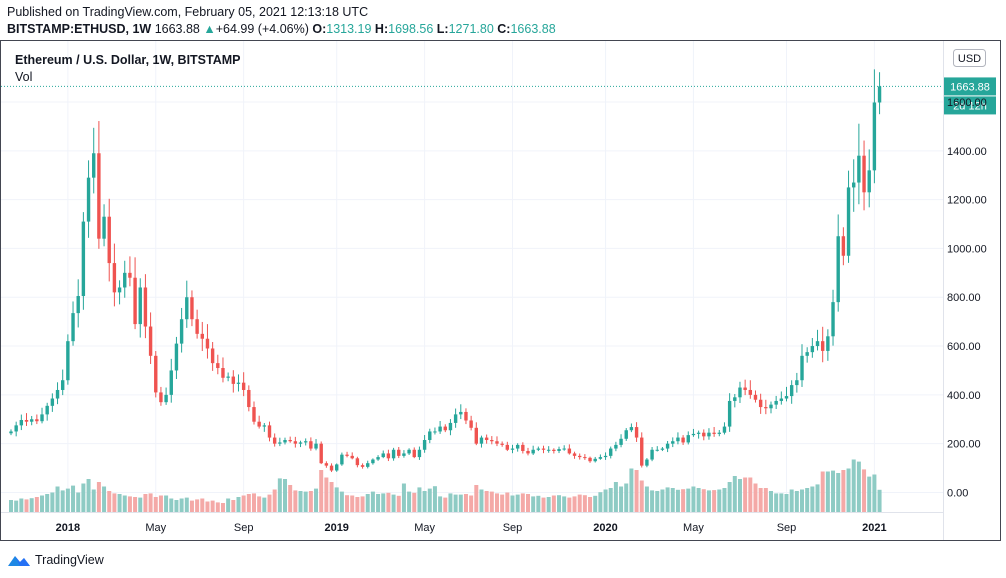 This screenshot has width=1006, height=578. Describe the element at coordinates (964, 298) in the screenshot. I see `price-tick-label: 800.00` at that location.